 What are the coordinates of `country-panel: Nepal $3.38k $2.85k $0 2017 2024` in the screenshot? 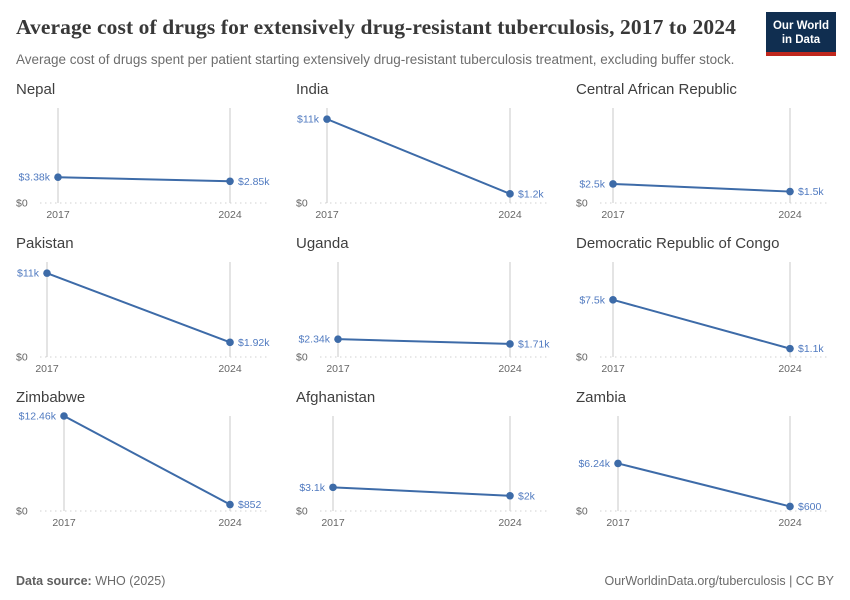 It's located at (145, 153).